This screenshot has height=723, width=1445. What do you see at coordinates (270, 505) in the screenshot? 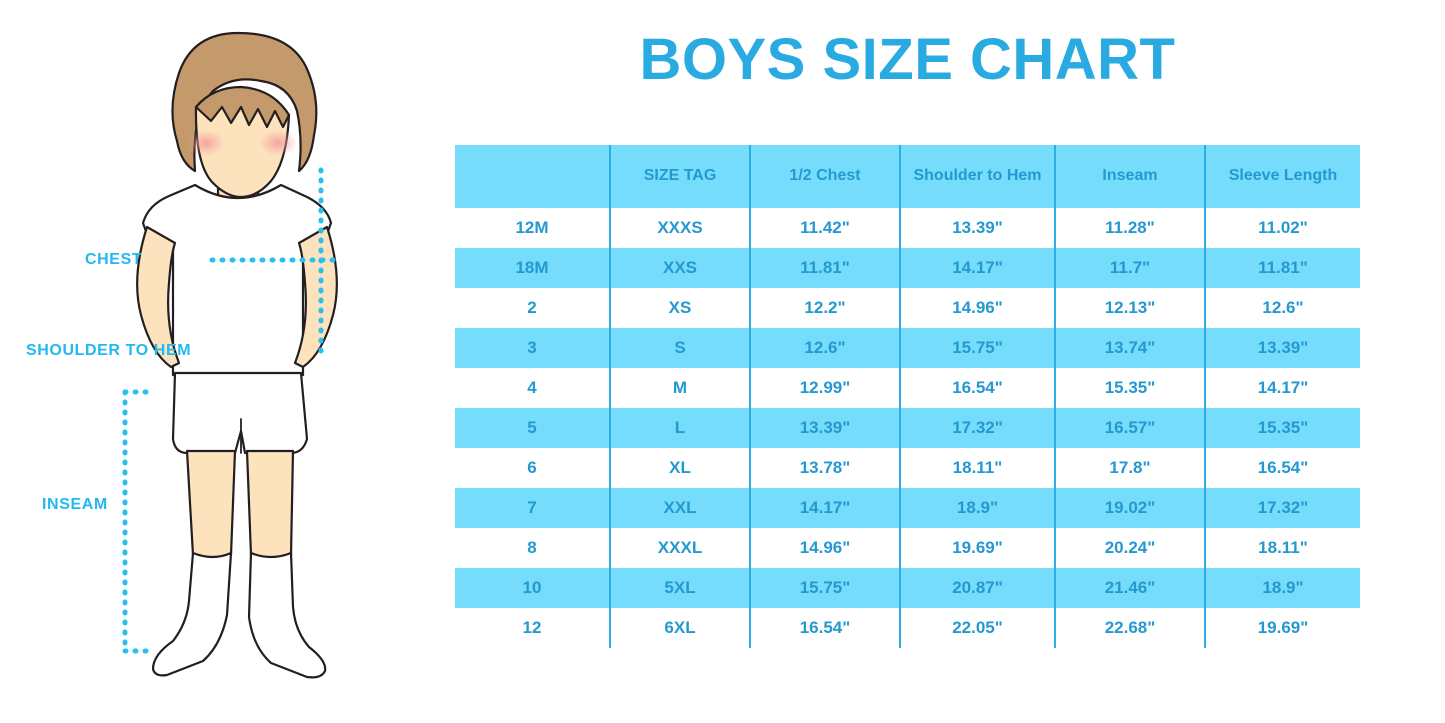
I see `thigh-right` at bounding box center [270, 505].